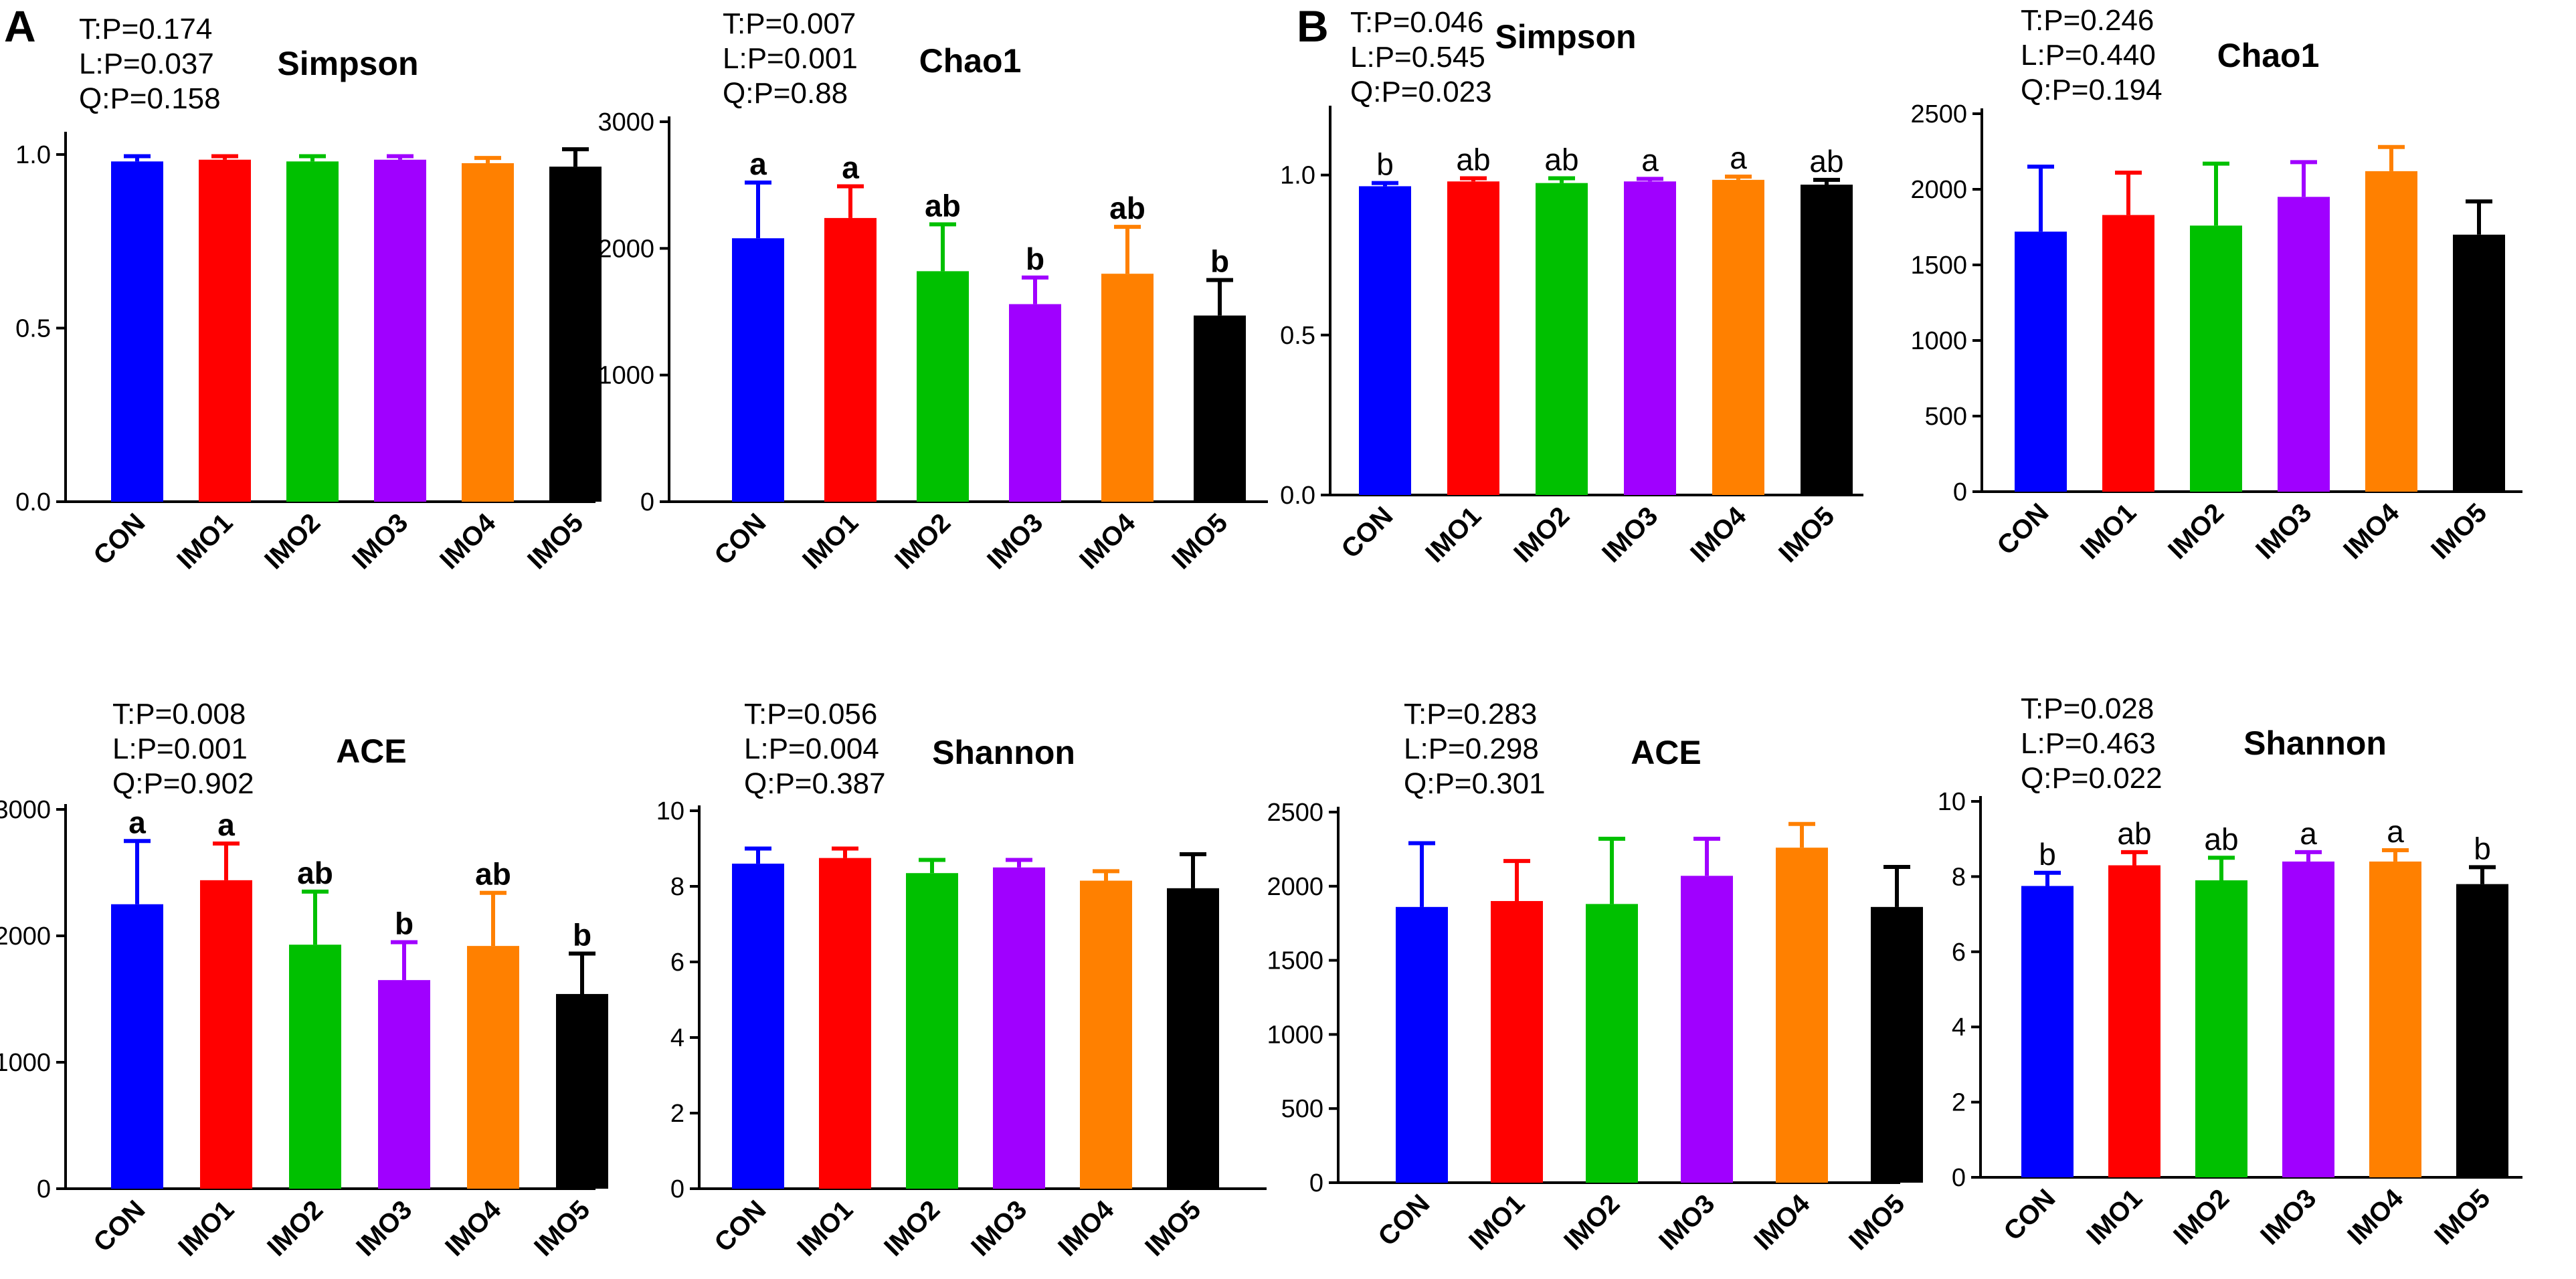 The width and height of the screenshot is (2576, 1279). I want to click on y-tick-label: 0.5, so click(1297, 336).